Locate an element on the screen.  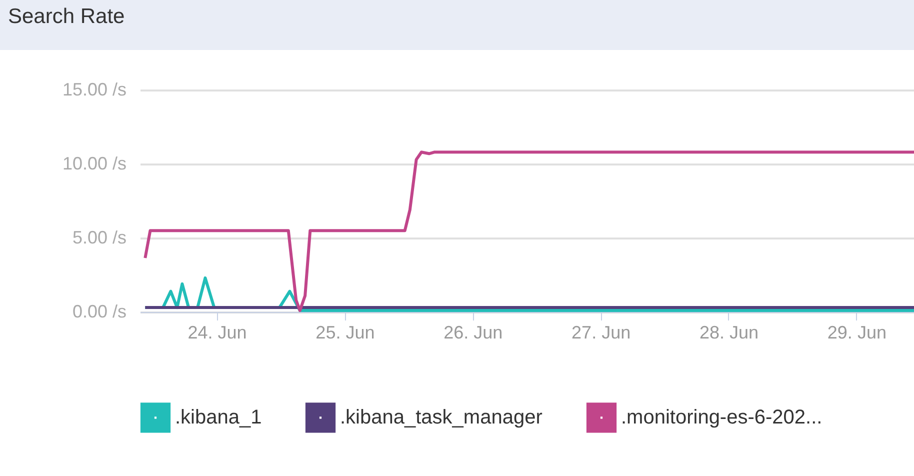
legend-label: .kibana_1 is located at coordinates (218, 417).